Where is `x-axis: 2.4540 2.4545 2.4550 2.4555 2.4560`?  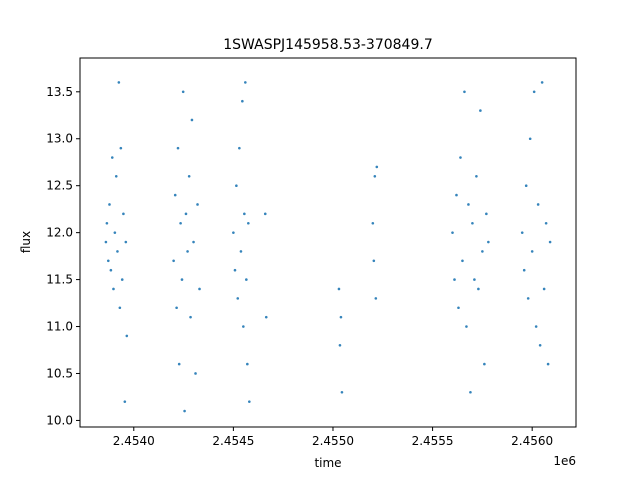
x-axis: 2.4540 2.4545 2.4550 2.4555 2.4560 is located at coordinates (333, 437).